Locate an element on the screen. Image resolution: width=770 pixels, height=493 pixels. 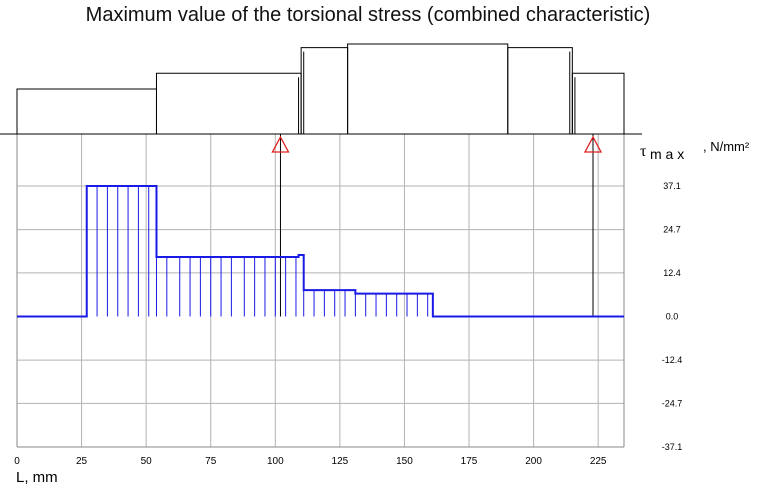
x-tick-label: 50 is located at coordinates (147, 461).